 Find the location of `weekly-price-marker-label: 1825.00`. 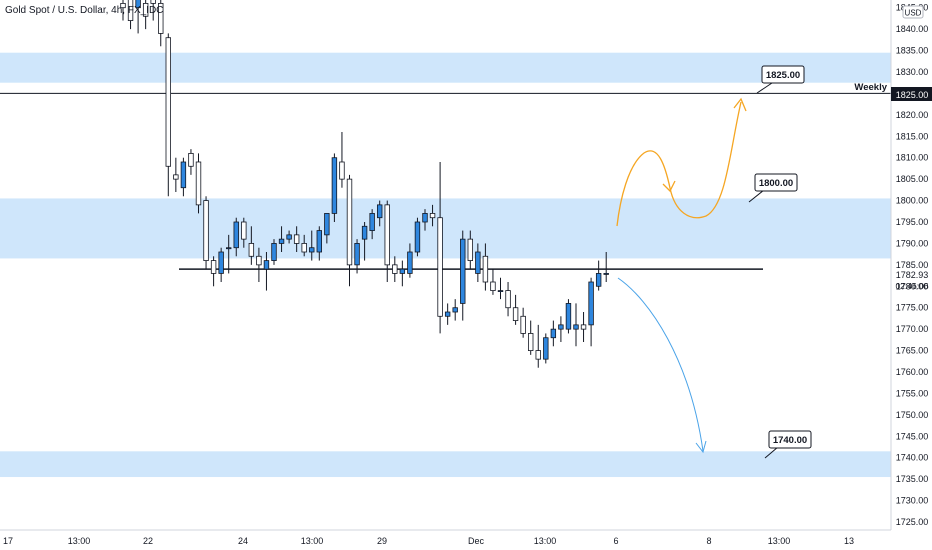

weekly-price-marker-label: 1825.00 is located at coordinates (912, 95).